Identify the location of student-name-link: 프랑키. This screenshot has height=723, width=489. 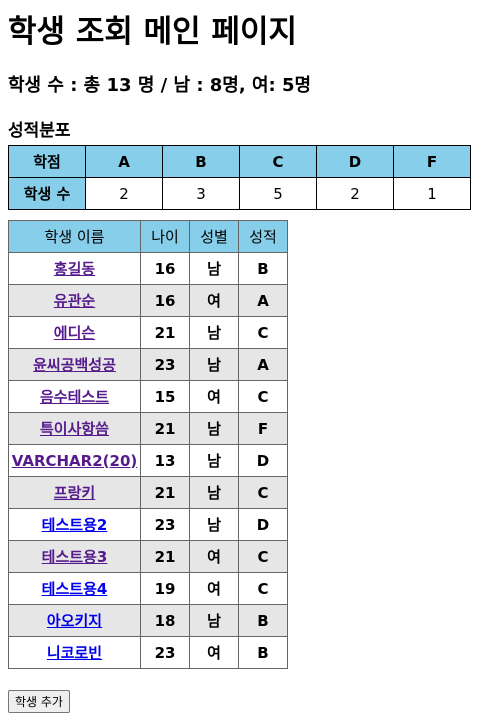
(74, 493).